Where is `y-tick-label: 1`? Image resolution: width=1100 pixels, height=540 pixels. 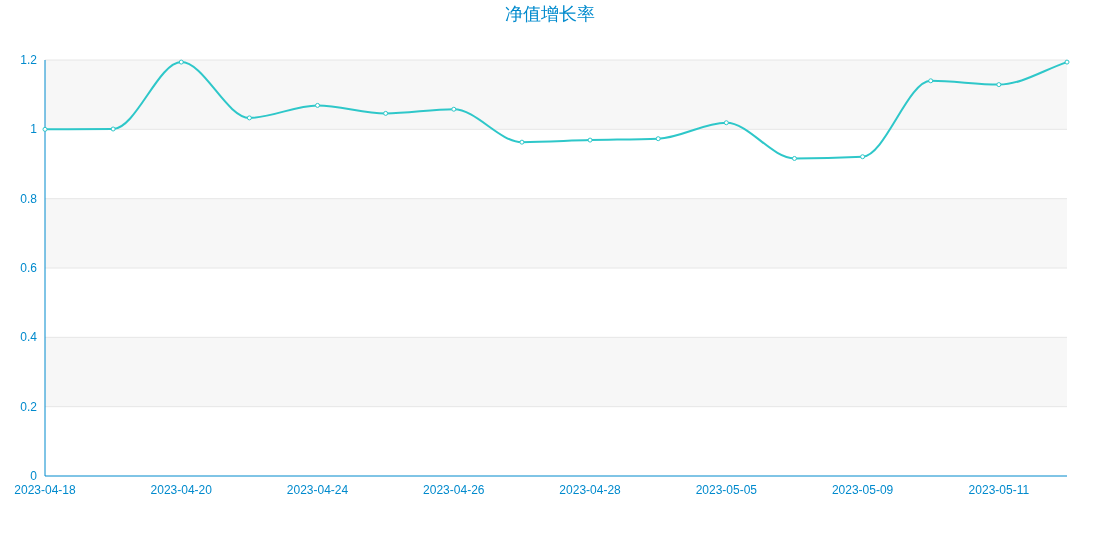
y-tick-label: 1 is located at coordinates (34, 129).